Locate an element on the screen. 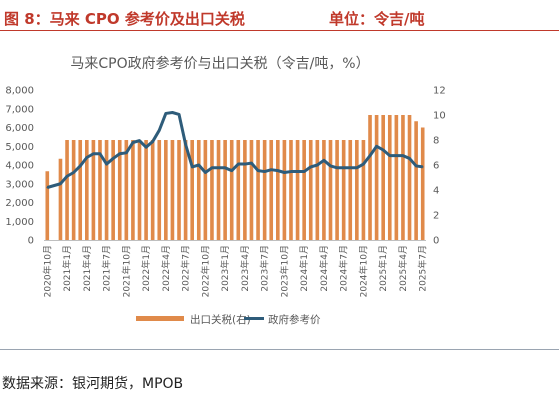  x-tick-label: 2023年1月 is located at coordinates (225, 268).